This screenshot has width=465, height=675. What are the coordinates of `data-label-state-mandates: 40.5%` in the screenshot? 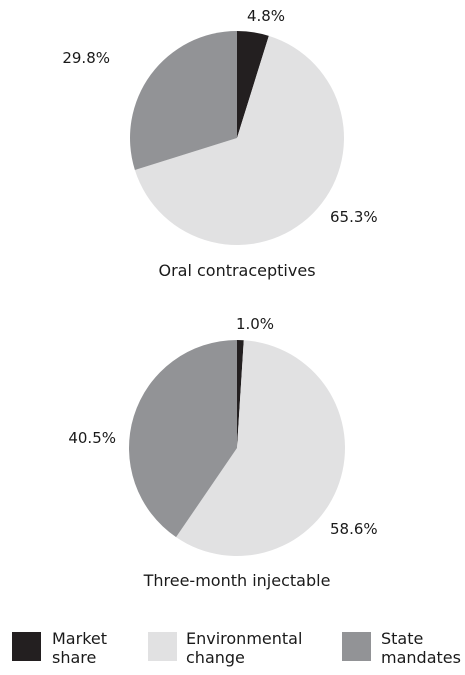 It's located at (92, 438).